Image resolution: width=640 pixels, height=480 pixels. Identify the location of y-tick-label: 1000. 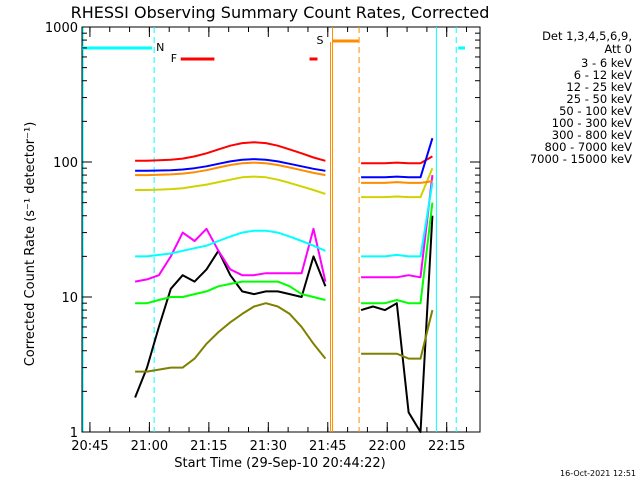
(61, 28).